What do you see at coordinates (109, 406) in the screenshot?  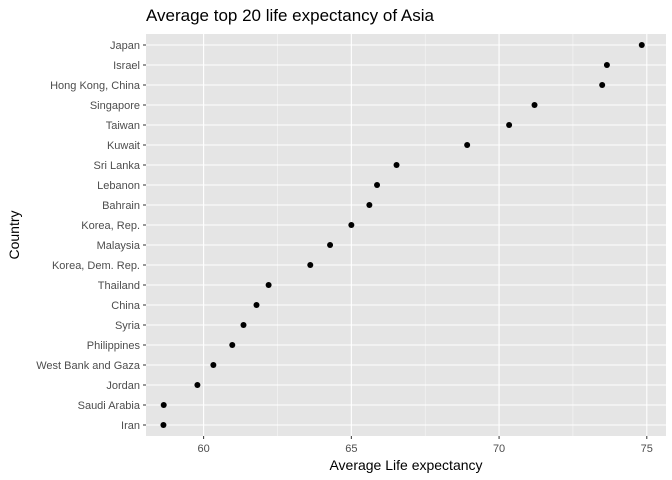 I see `y-tick-label: Saudi Arabia` at bounding box center [109, 406].